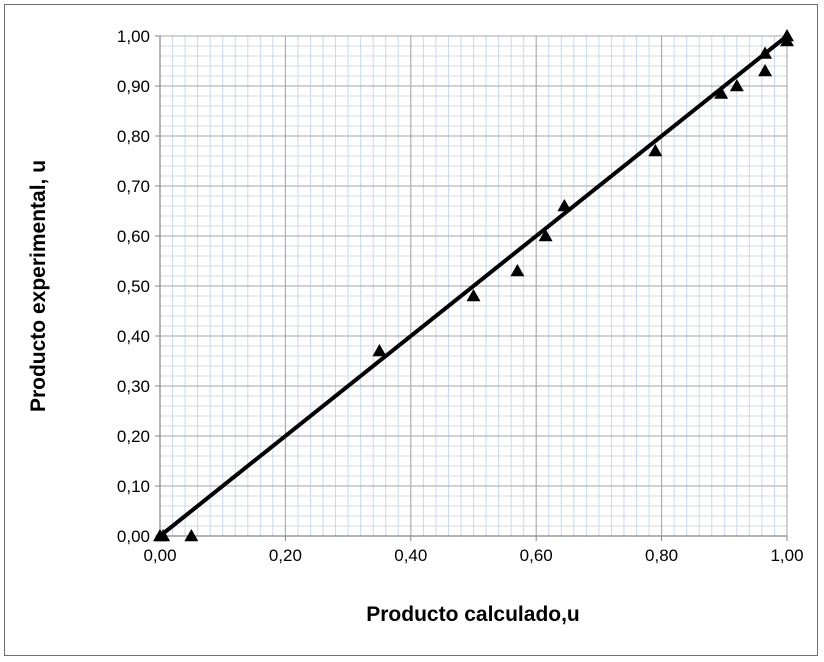  I want to click on x-tick-label: 0,60, so click(536, 555).